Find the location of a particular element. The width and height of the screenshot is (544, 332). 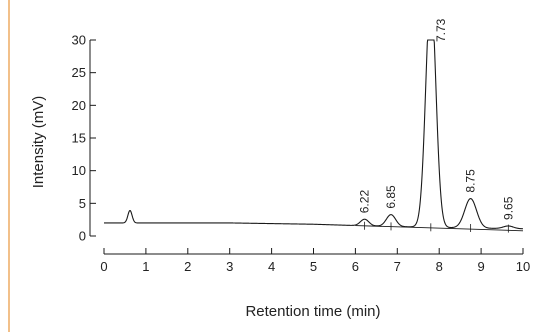

peak-label: 9.65 is located at coordinates (508, 208).